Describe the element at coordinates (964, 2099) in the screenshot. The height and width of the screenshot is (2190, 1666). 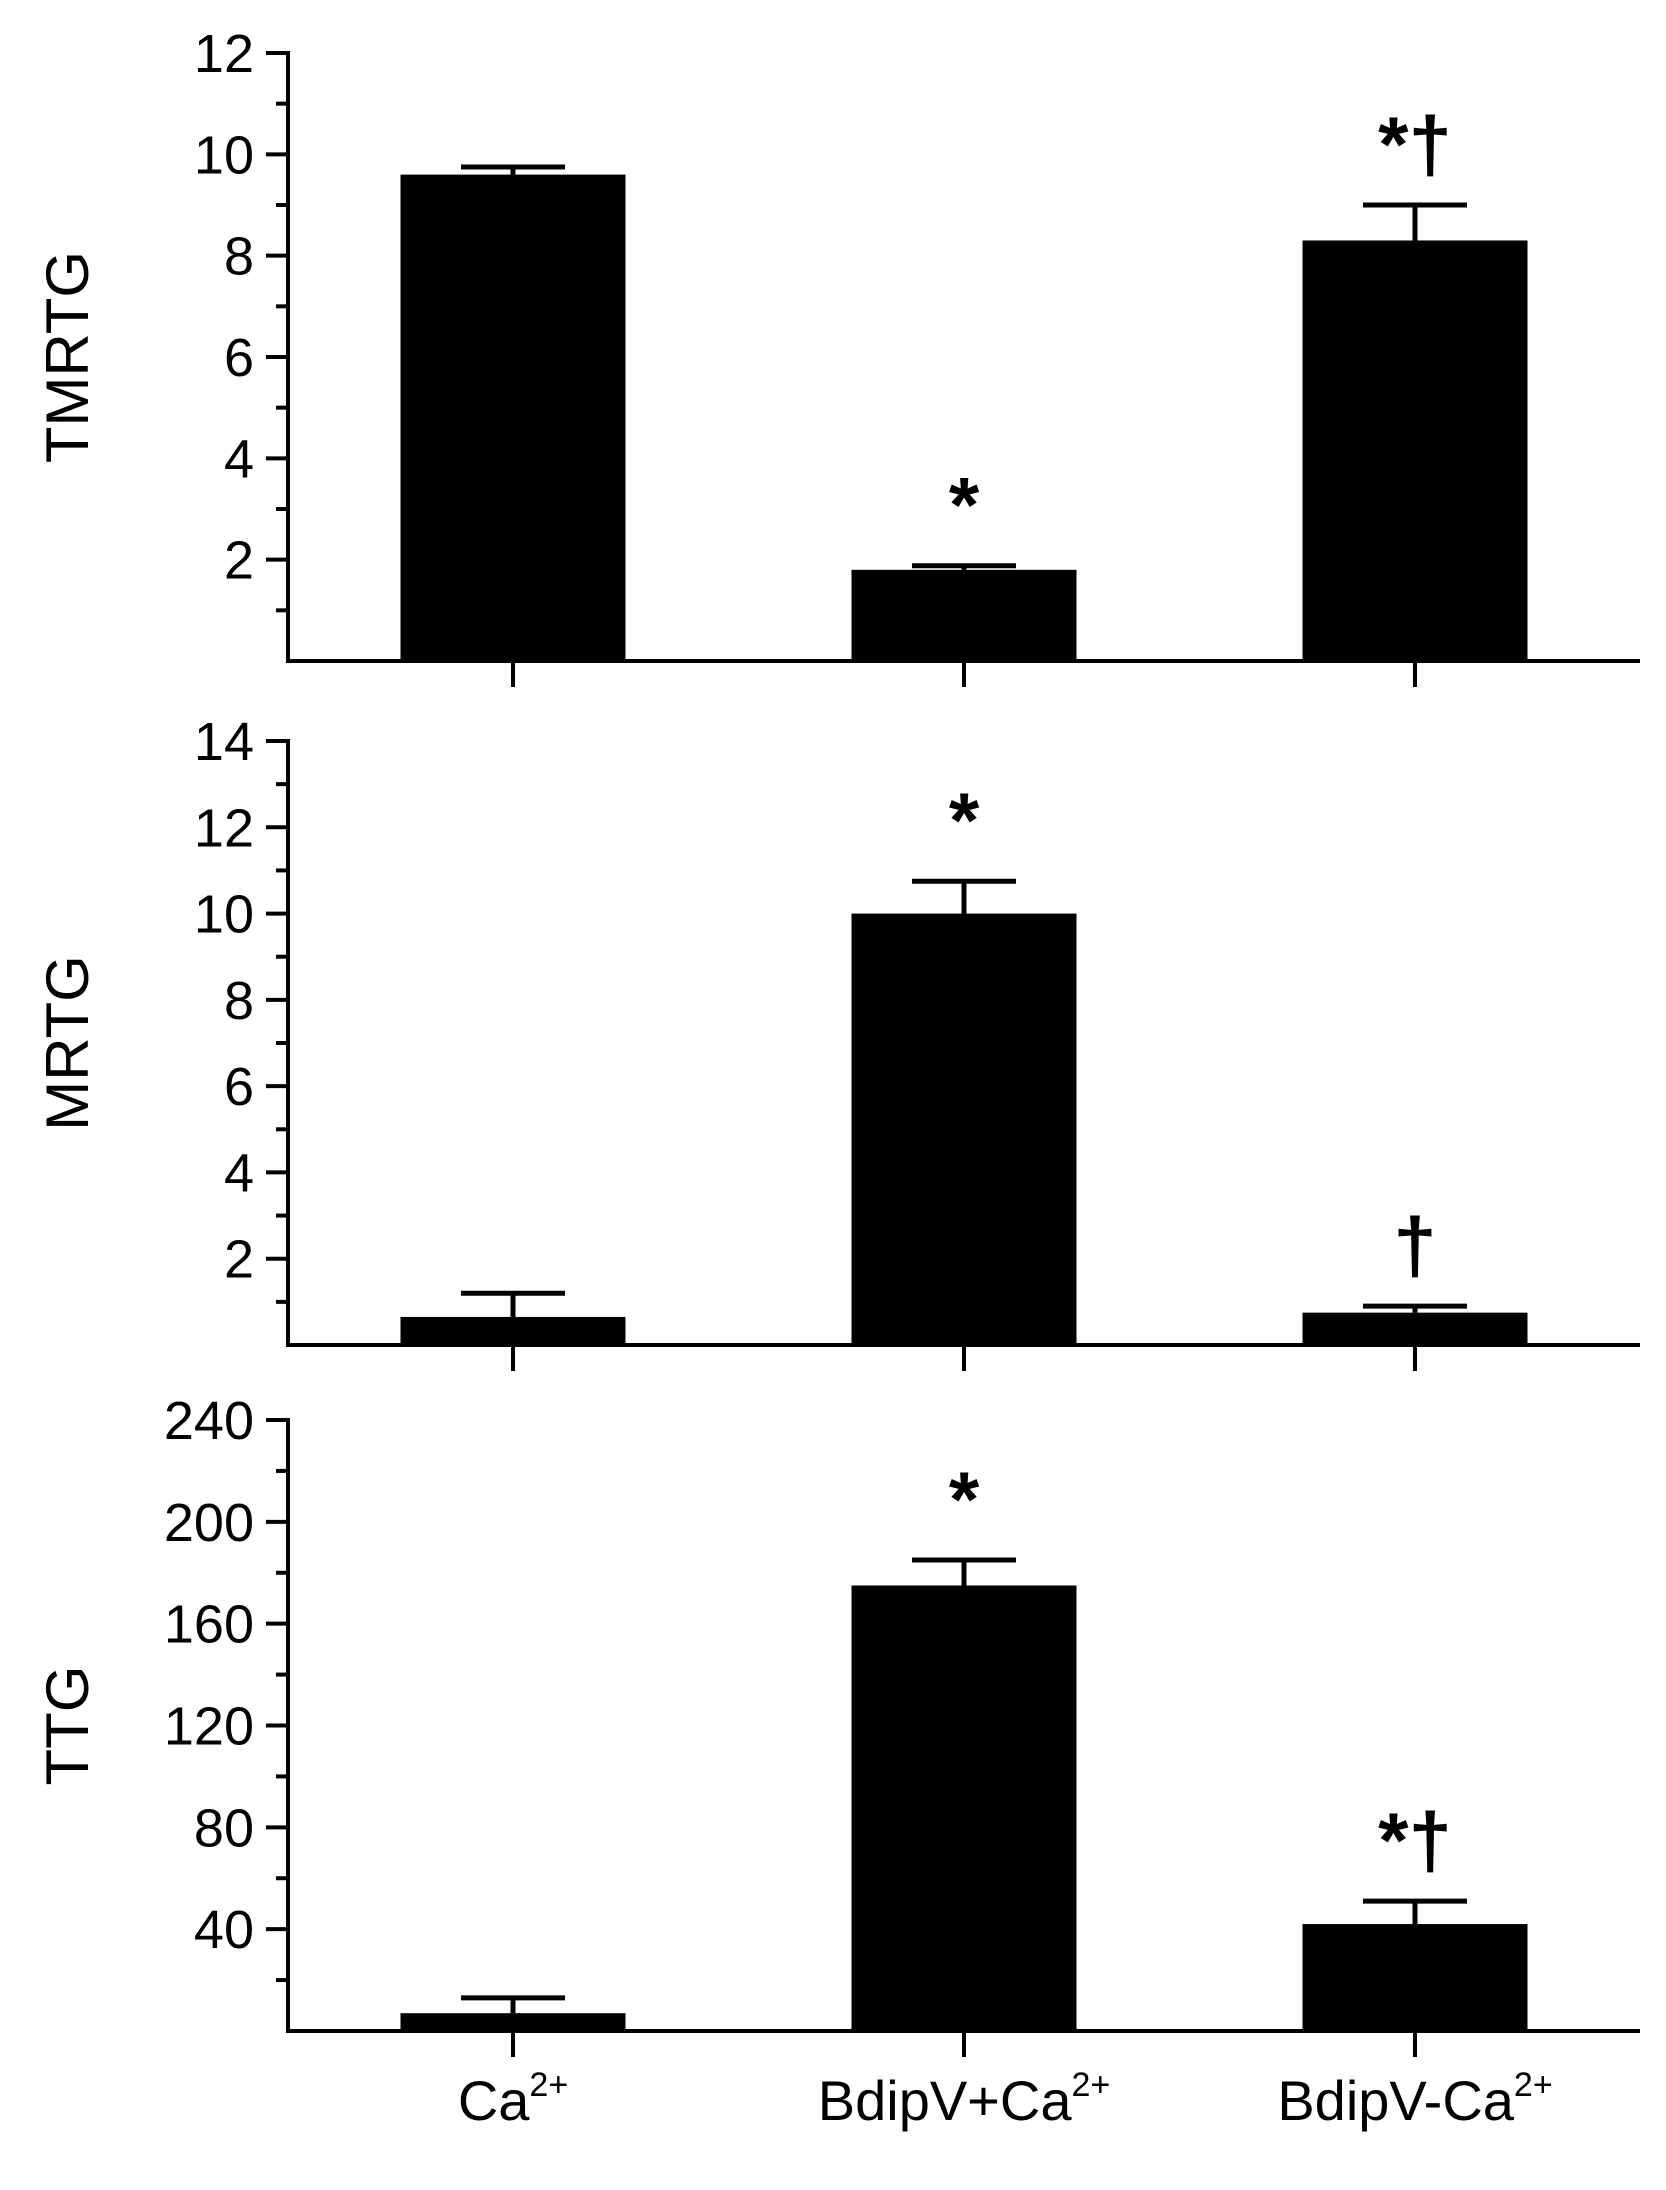
I see `x-category-label: BdipV+Ca2+` at that location.